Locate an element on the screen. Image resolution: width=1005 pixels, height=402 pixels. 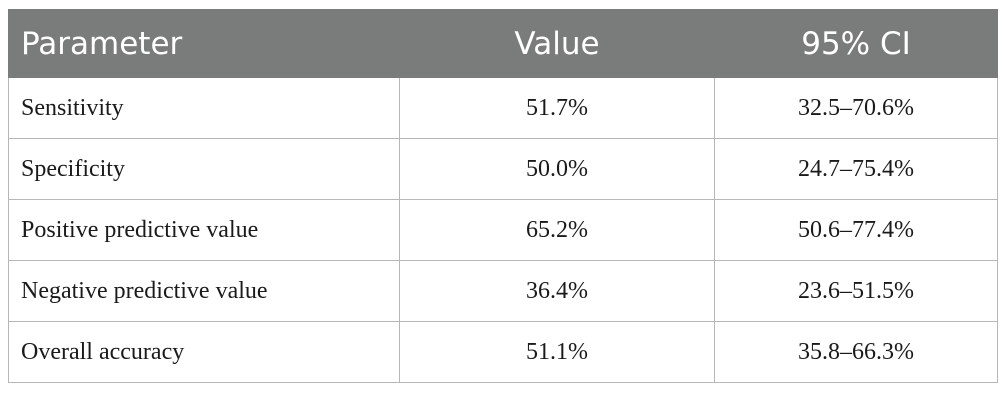
cell-parameter: Positive predictive value is located at coordinates (204, 230).